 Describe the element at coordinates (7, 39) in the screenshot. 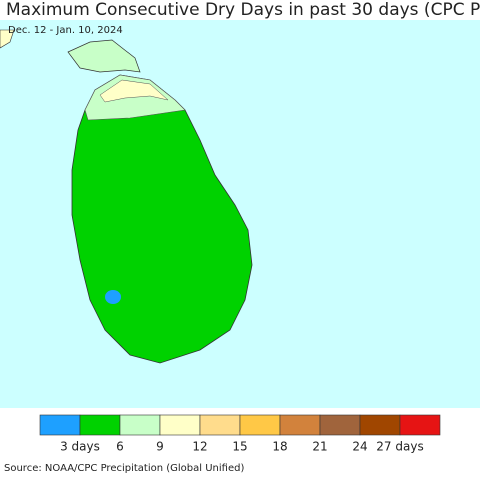

I see `india-coast` at that location.